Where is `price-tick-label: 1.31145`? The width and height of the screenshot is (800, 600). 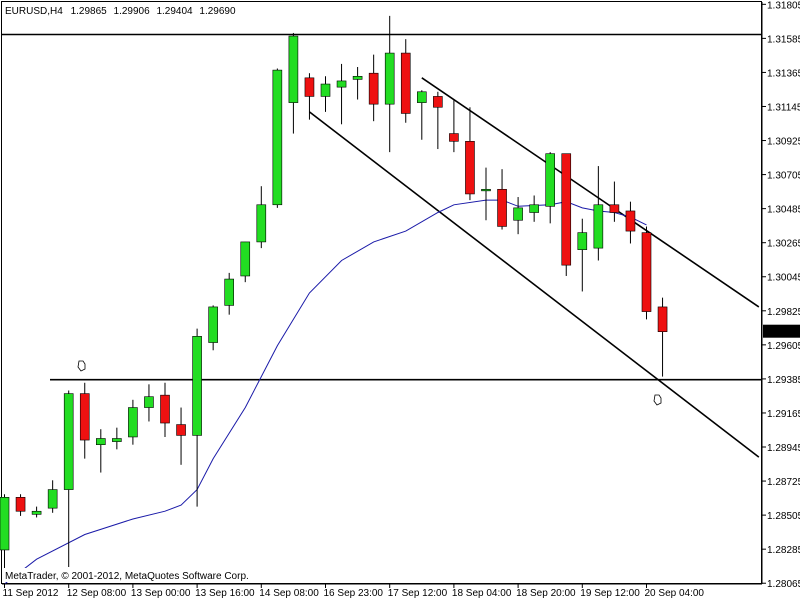 price-tick-label: 1.31145 is located at coordinates (783, 107).